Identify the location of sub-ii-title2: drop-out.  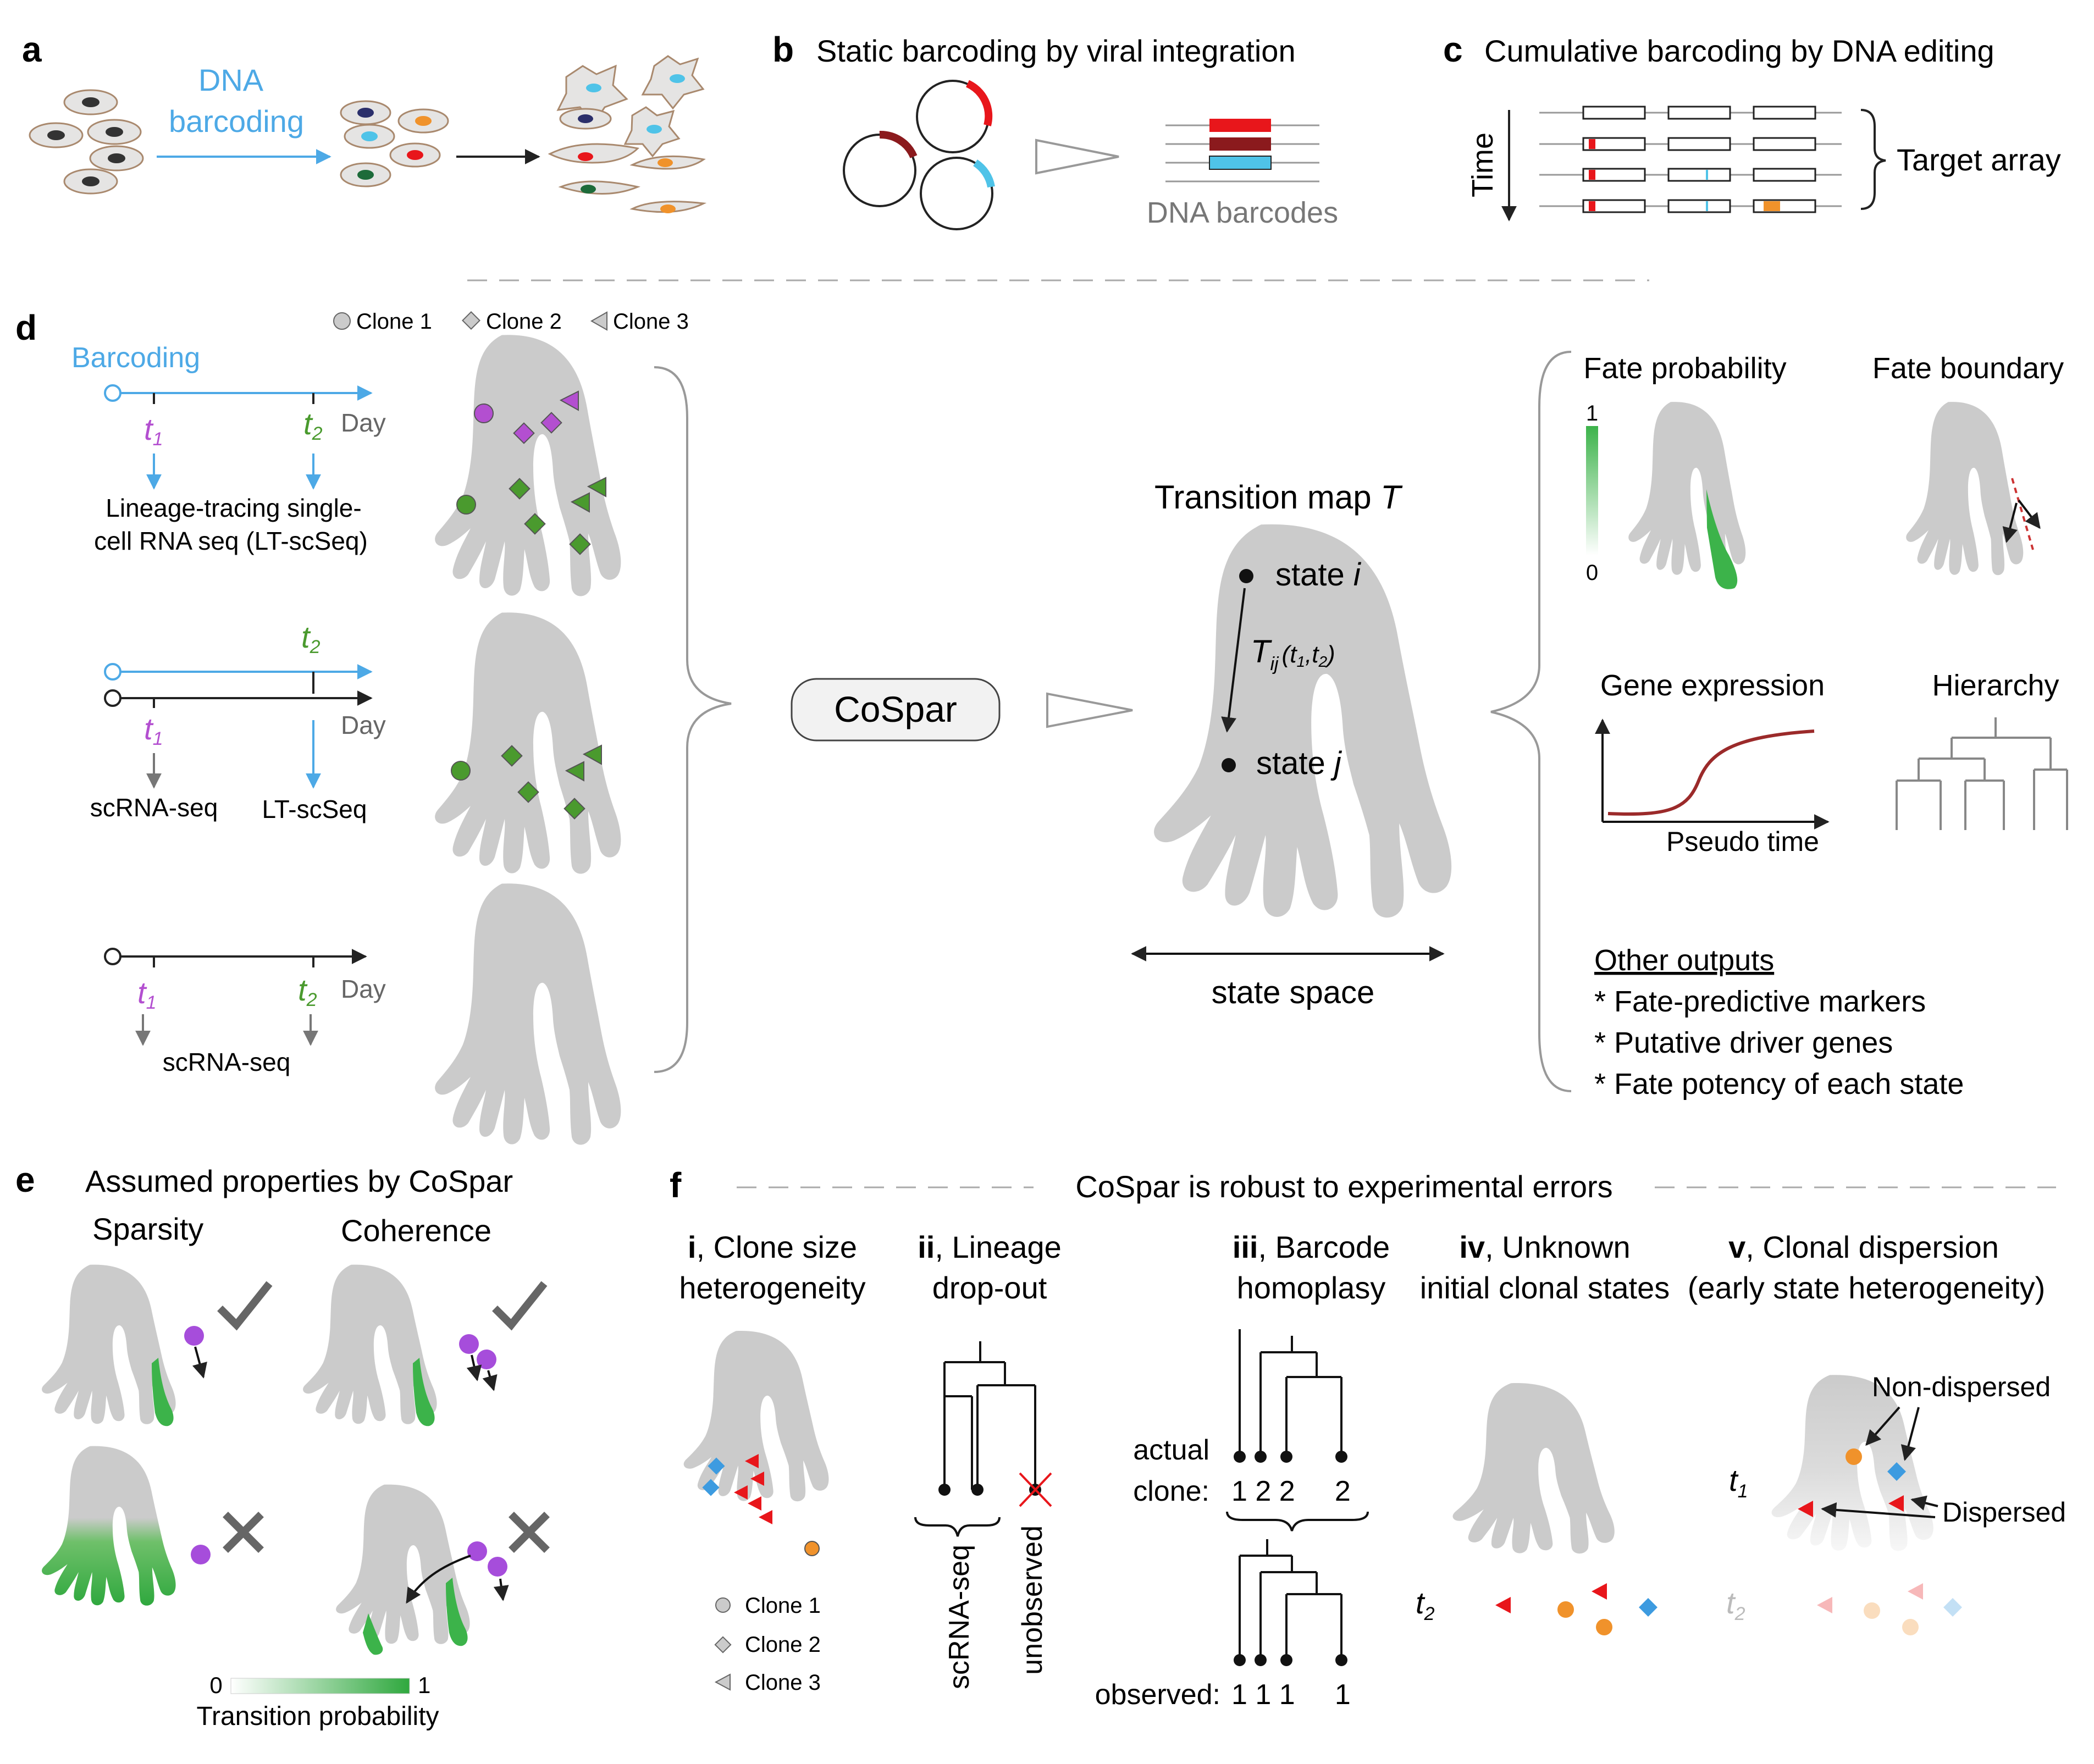
(989, 1287).